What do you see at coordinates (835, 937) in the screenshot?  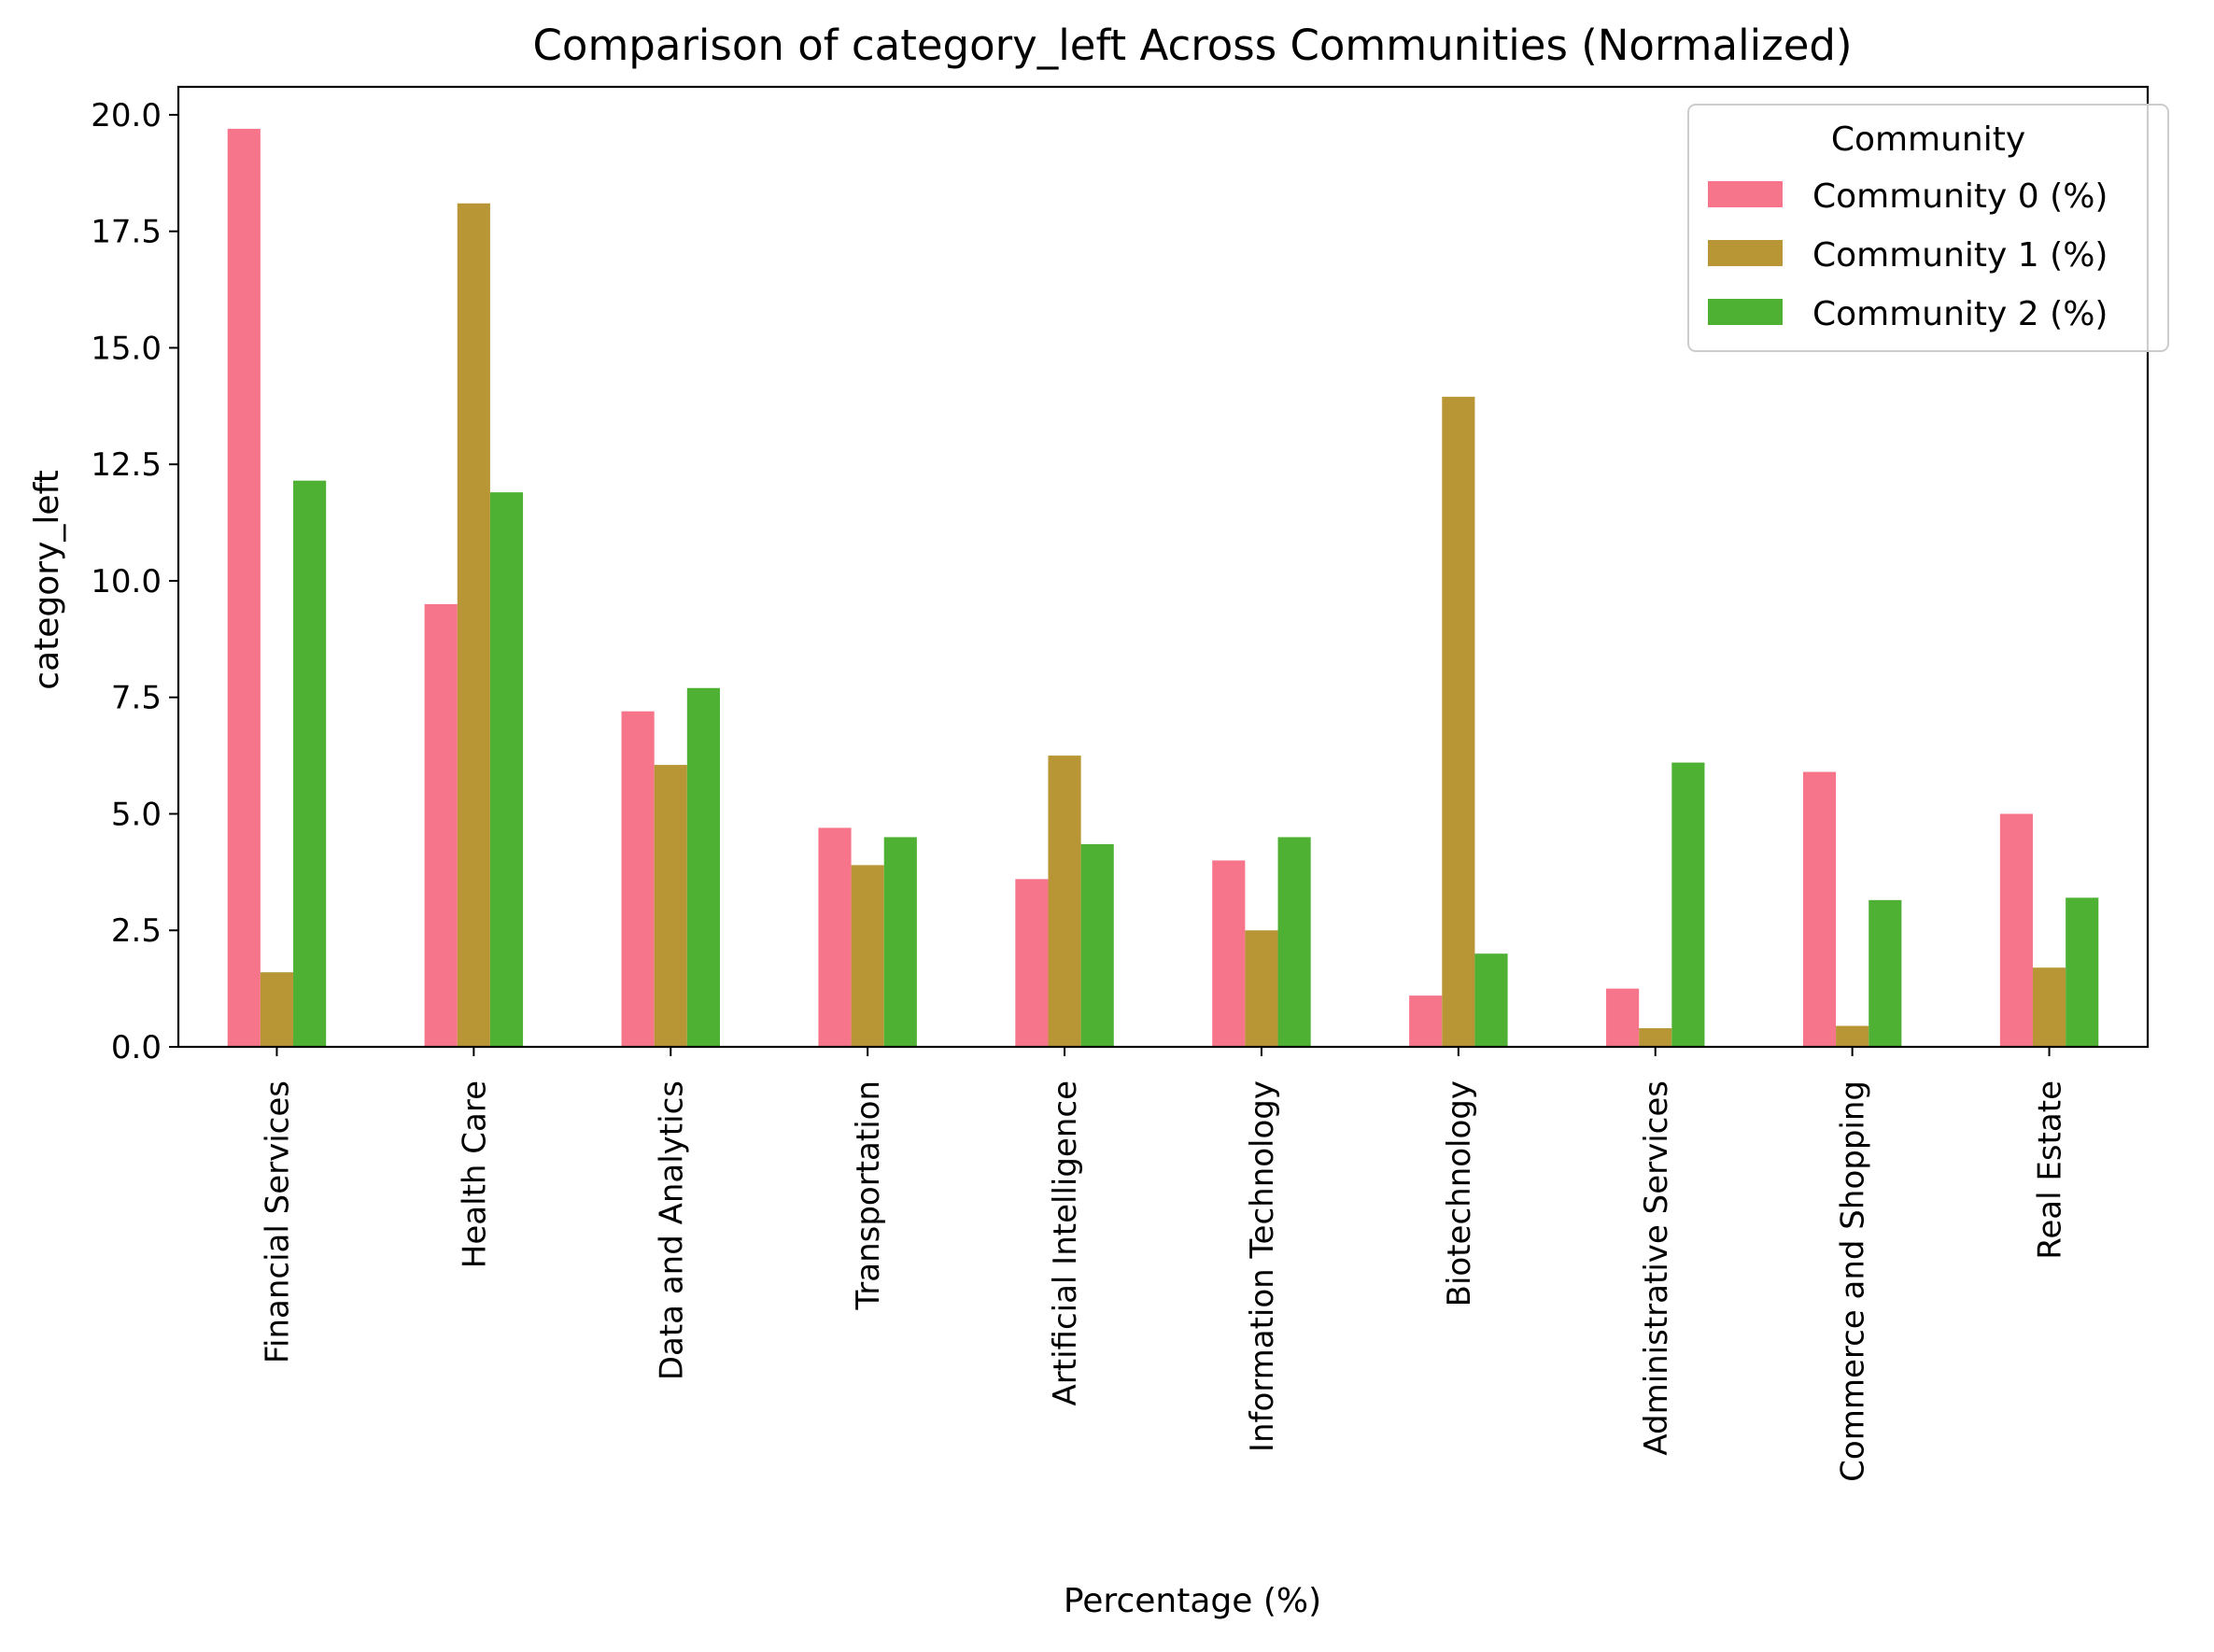 I see `bar-series-0-transportation` at bounding box center [835, 937].